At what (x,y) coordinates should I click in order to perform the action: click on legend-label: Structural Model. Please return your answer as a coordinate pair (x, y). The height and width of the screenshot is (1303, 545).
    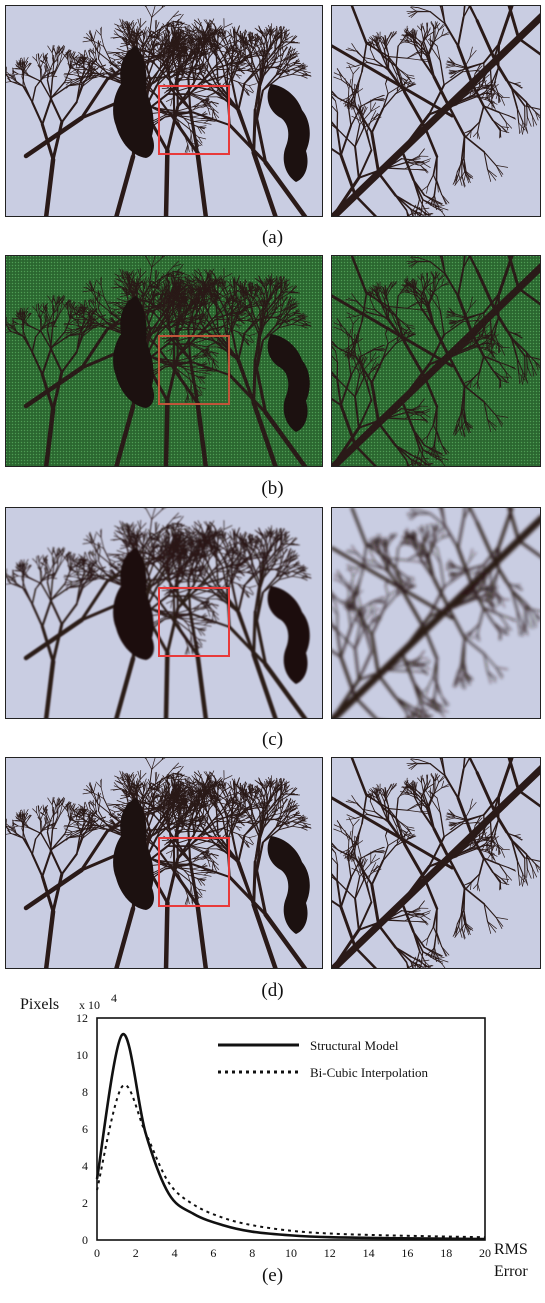
    Looking at the image, I should click on (354, 1045).